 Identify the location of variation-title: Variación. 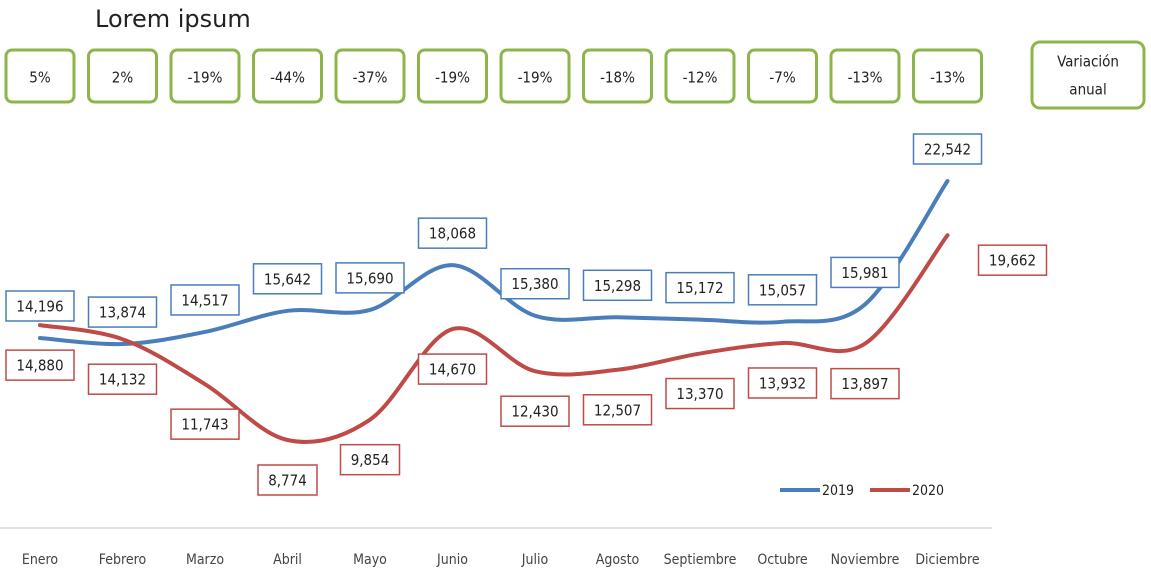
(1088, 62).